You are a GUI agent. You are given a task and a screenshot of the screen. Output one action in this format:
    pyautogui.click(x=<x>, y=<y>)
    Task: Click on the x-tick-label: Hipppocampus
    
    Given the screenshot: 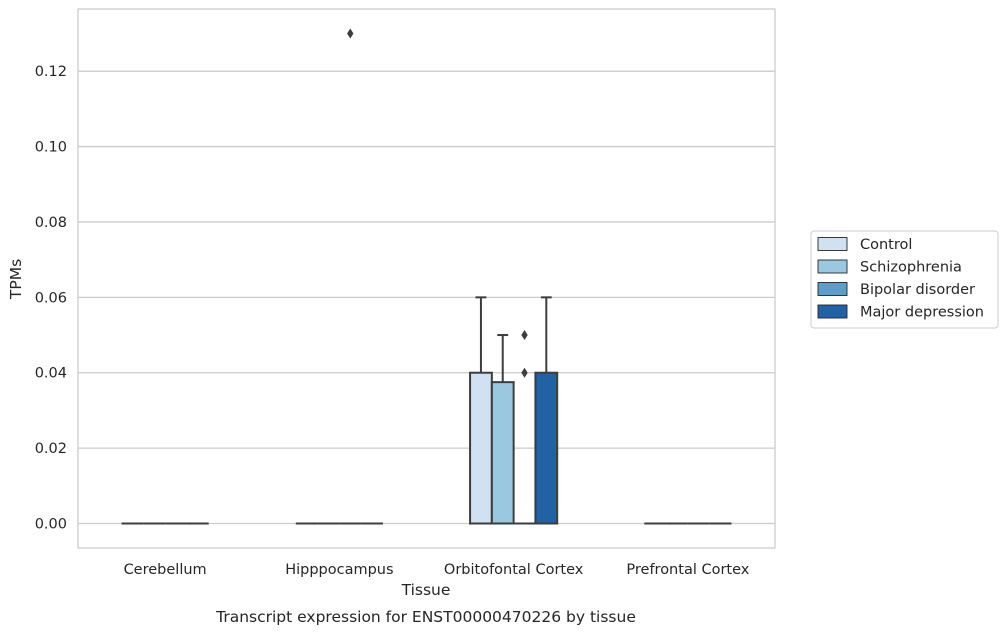 What is the action you would take?
    pyautogui.click(x=339, y=570)
    